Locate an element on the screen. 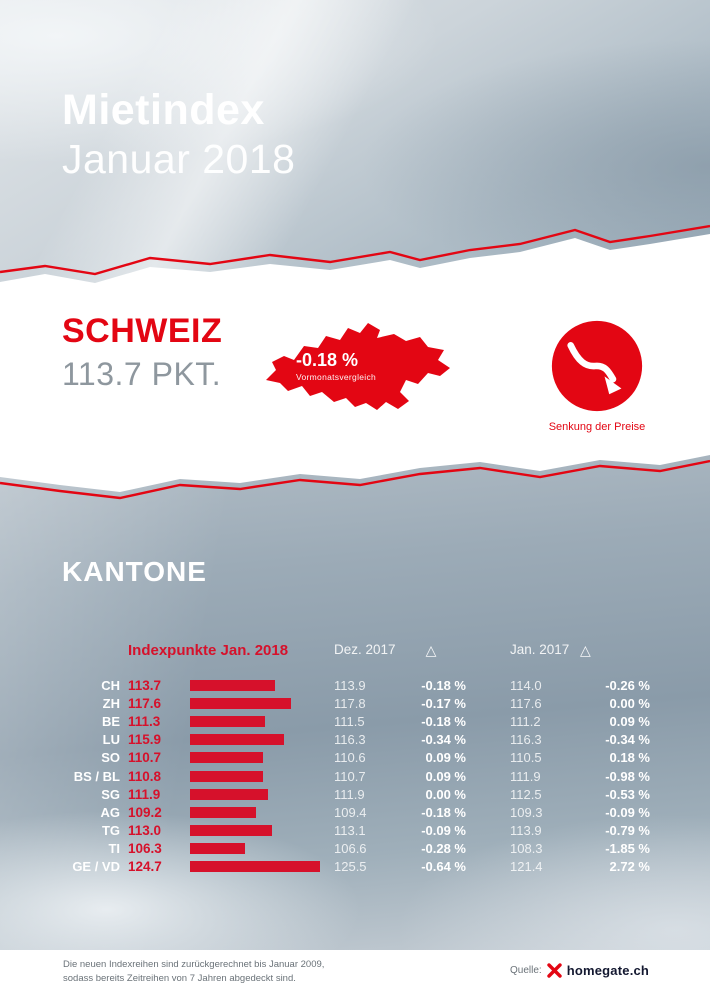 The width and height of the screenshot is (710, 1004). map-annotation: -0.18 % Vormonatsvergleich is located at coordinates (361, 366).